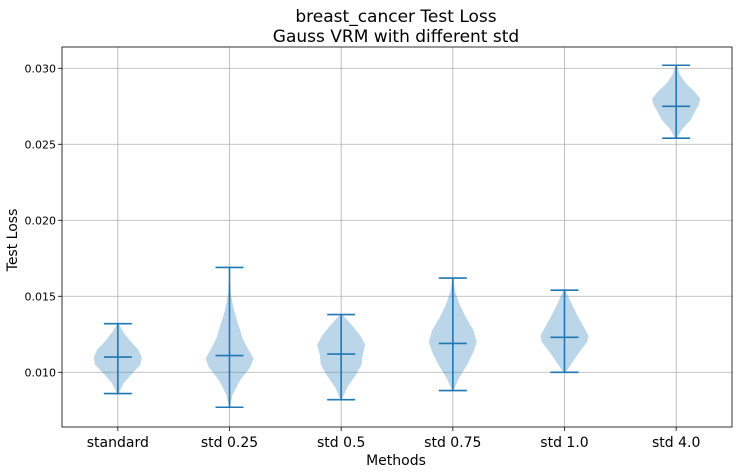  Describe the element at coordinates (452, 443) in the screenshot. I see `x-tick-label: std 0.75` at that location.